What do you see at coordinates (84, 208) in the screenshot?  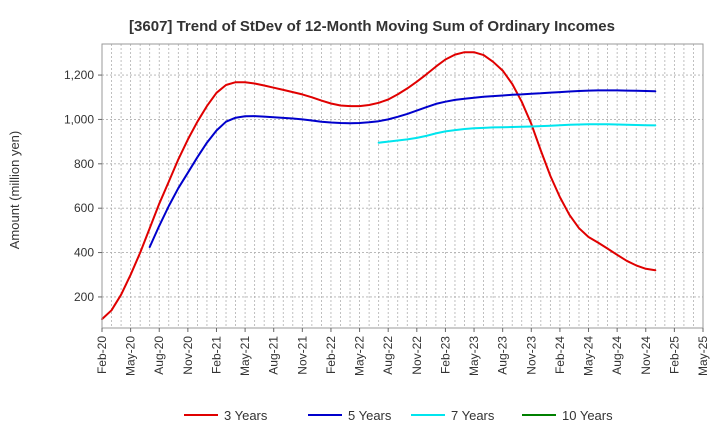 I see `y-tick-label: 600` at bounding box center [84, 208].